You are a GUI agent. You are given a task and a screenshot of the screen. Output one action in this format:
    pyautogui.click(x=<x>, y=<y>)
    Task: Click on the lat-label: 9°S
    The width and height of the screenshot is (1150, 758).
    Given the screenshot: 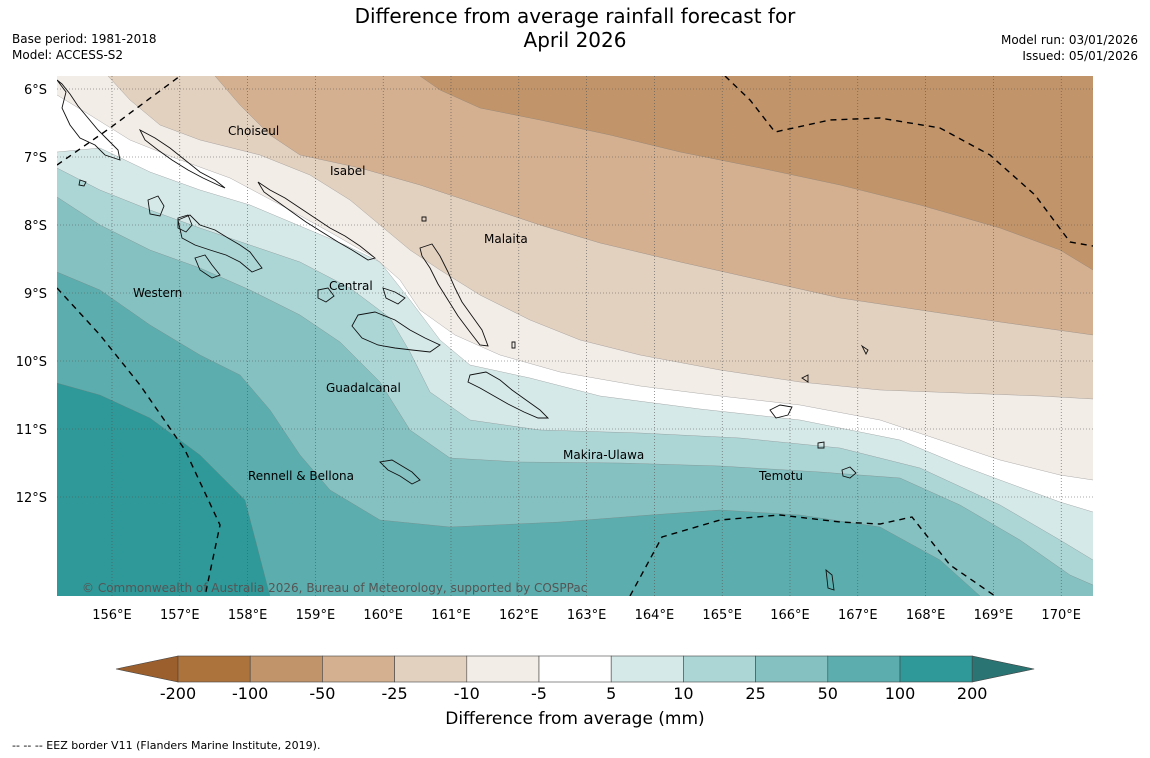 What is the action you would take?
    pyautogui.click(x=35, y=294)
    